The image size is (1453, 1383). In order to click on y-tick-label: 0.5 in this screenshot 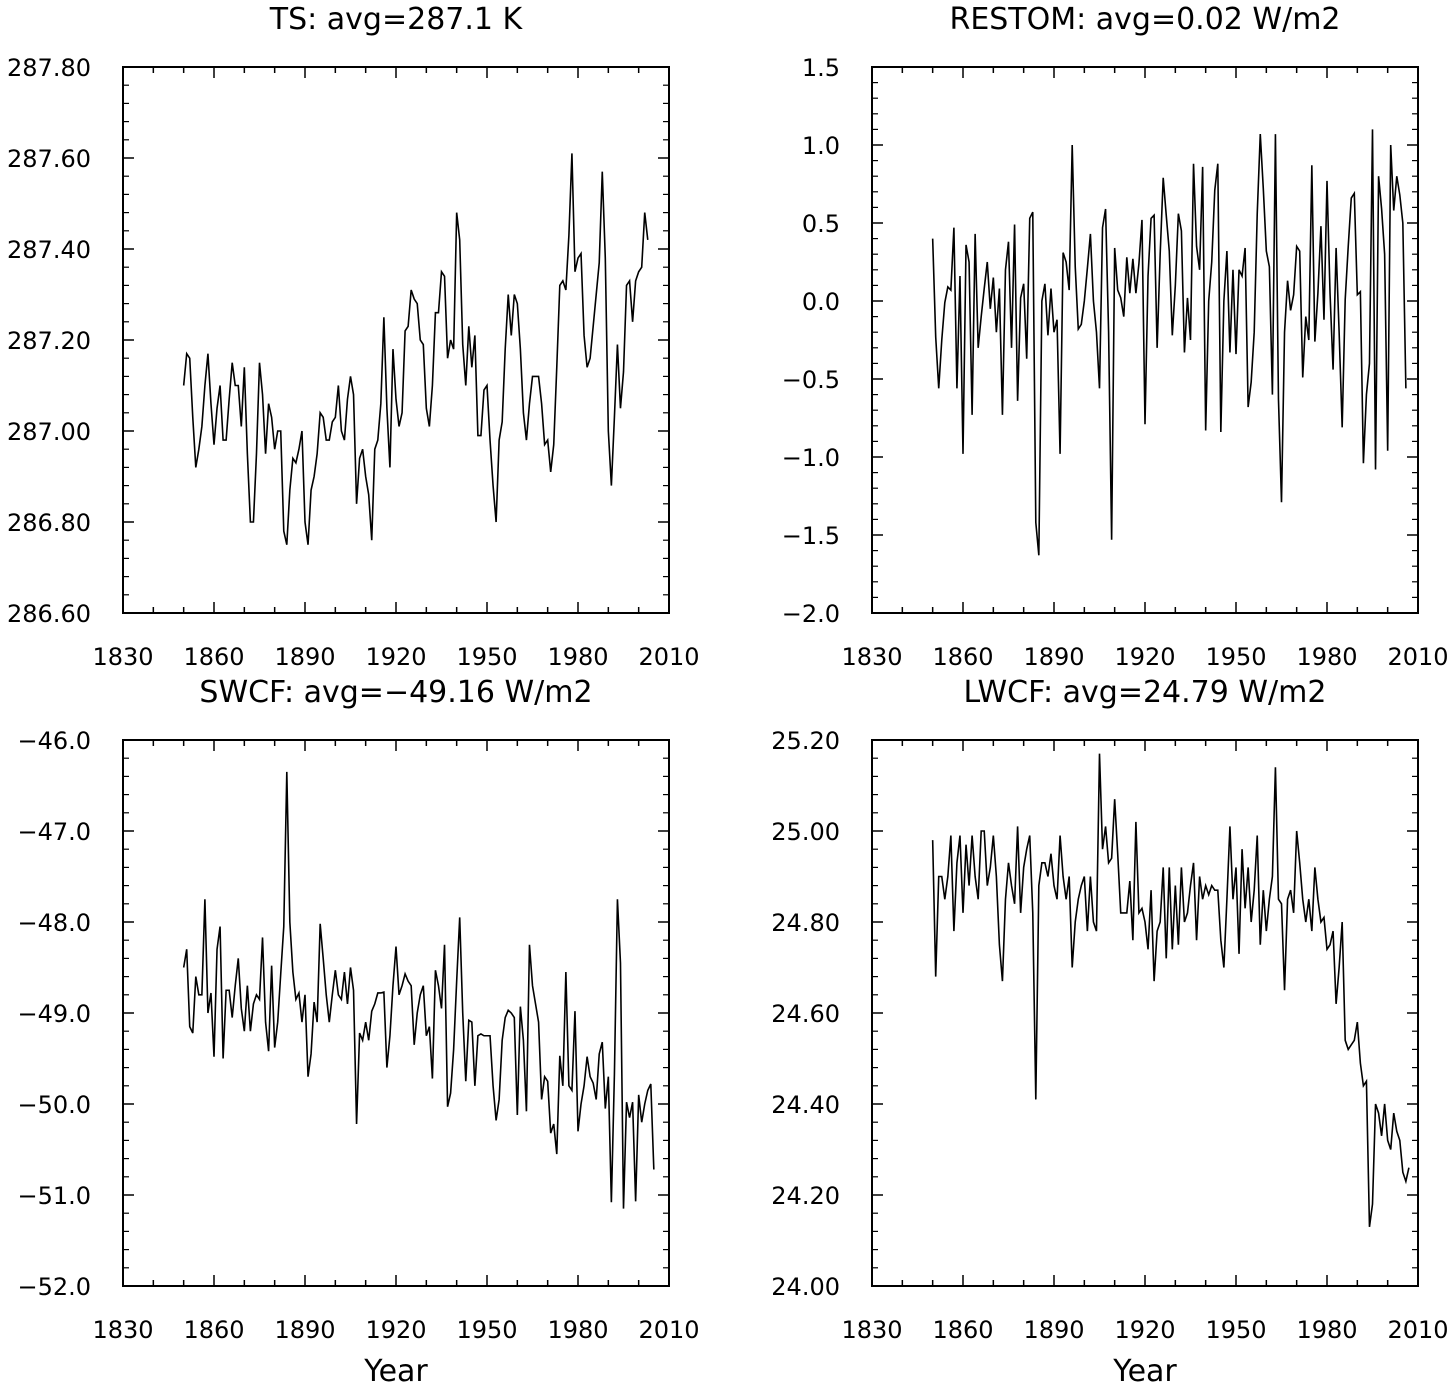, I will do `click(821, 224)`.